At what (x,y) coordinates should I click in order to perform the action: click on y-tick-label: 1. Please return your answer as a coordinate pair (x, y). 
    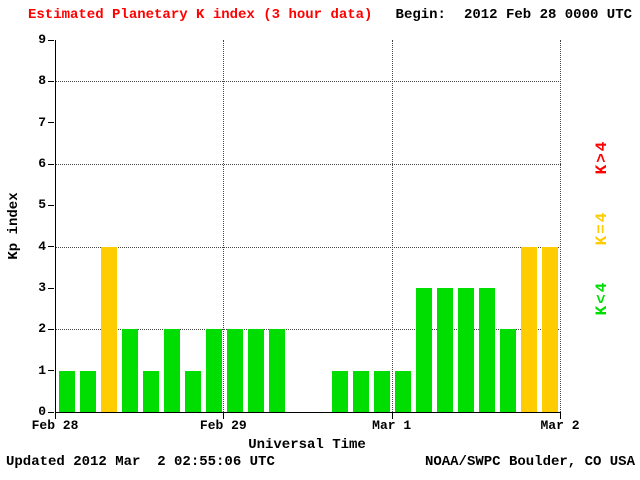
    Looking at the image, I should click on (42, 370).